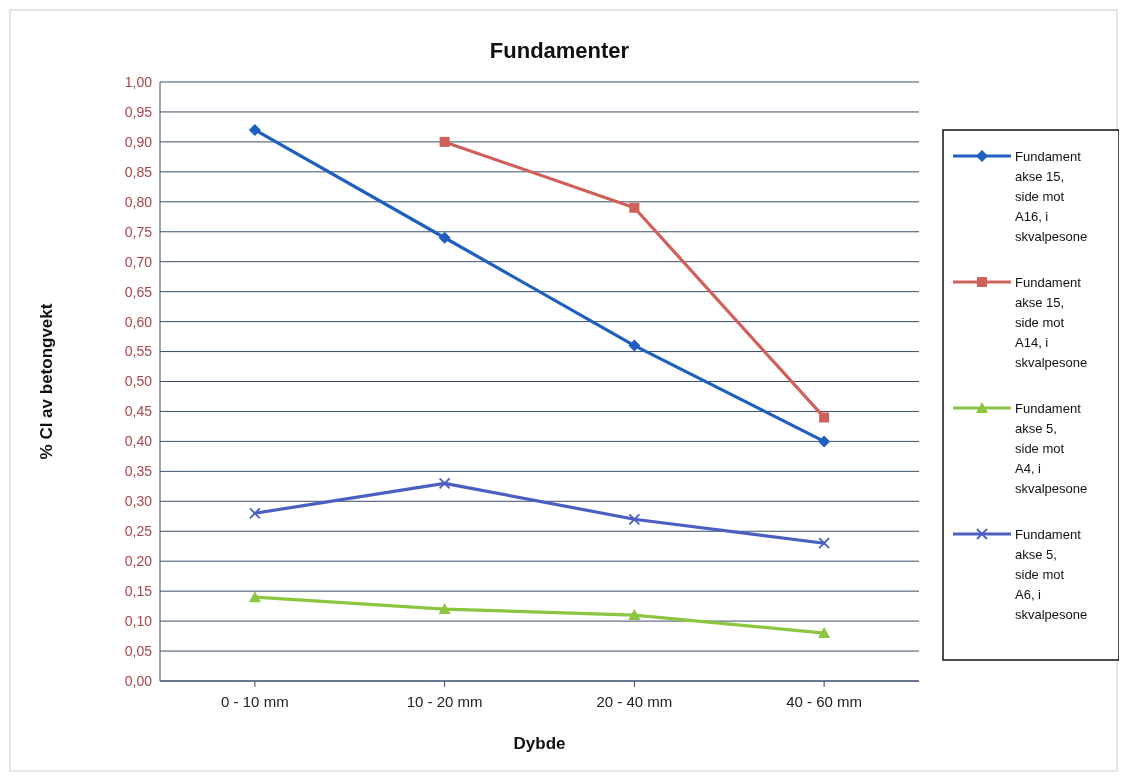 The height and width of the screenshot is (781, 1127). Describe the element at coordinates (138, 141) in the screenshot. I see `y-tick-label: 0,90` at that location.